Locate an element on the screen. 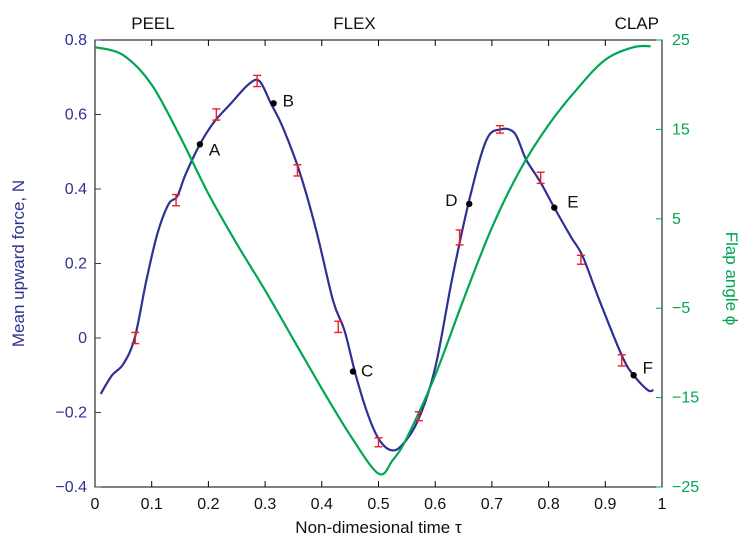 The image size is (740, 543). y-right-tick-label: 15 is located at coordinates (681, 129).